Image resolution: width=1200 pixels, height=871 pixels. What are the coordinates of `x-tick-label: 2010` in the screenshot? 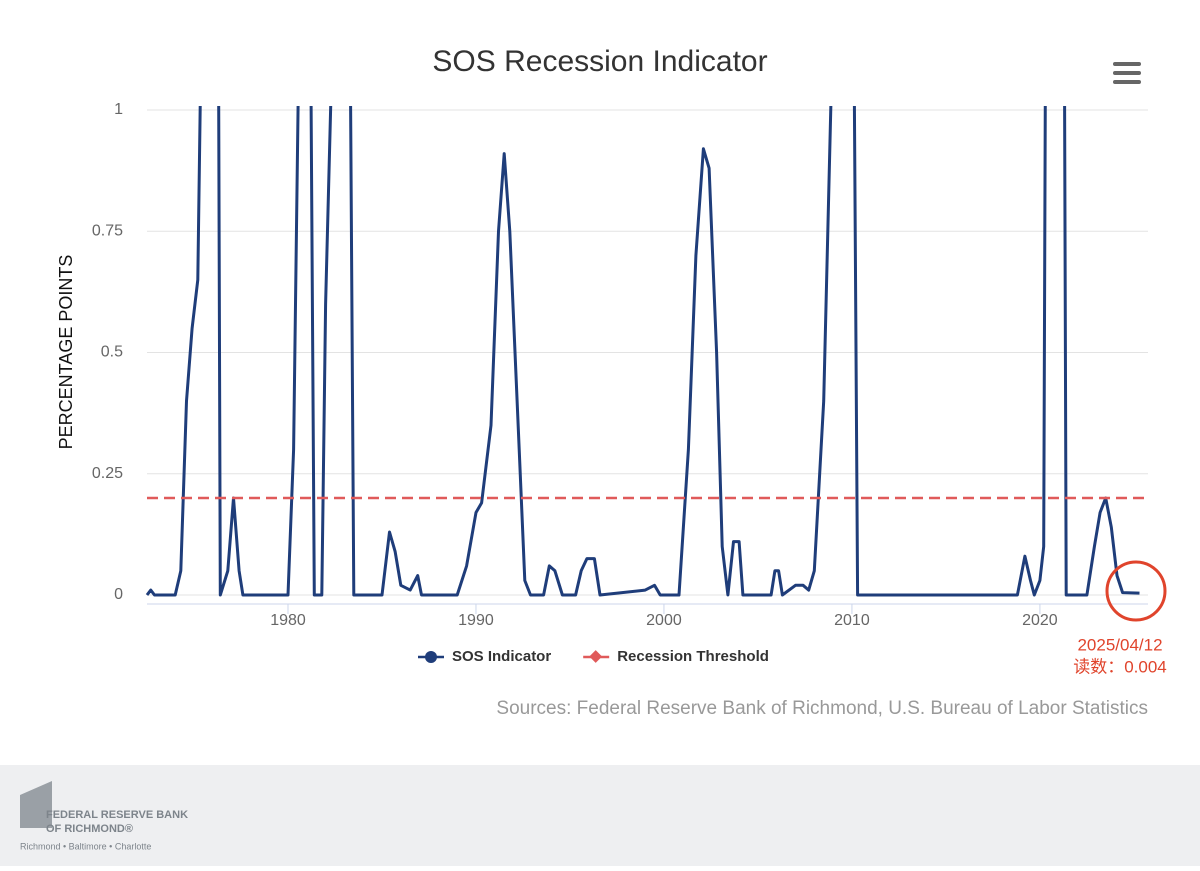 It's located at (852, 620).